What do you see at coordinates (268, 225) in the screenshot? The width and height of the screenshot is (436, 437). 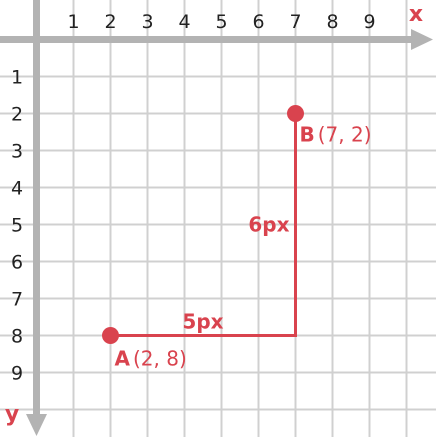 I see `vertical-segment-label: 6px` at bounding box center [268, 225].